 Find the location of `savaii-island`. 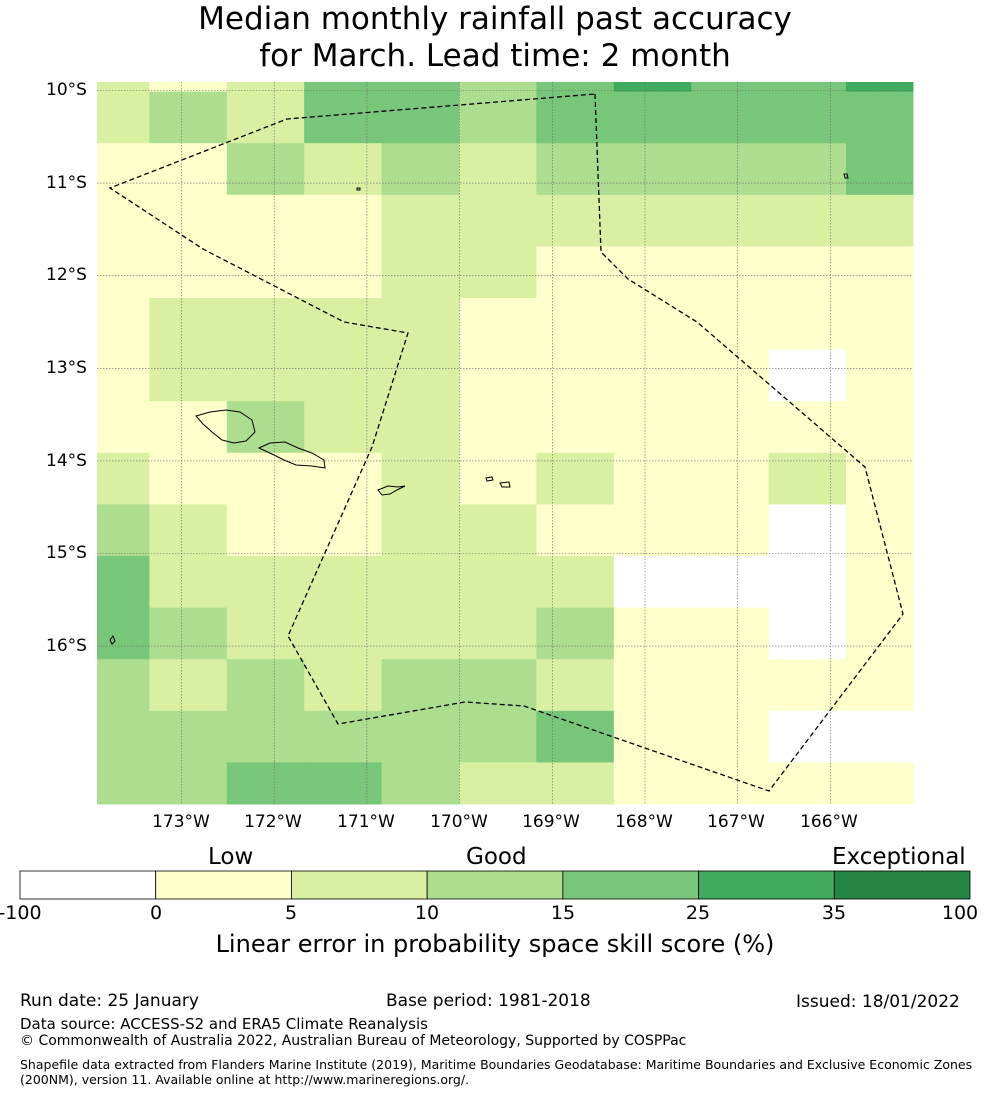

savaii-island is located at coordinates (225, 426).